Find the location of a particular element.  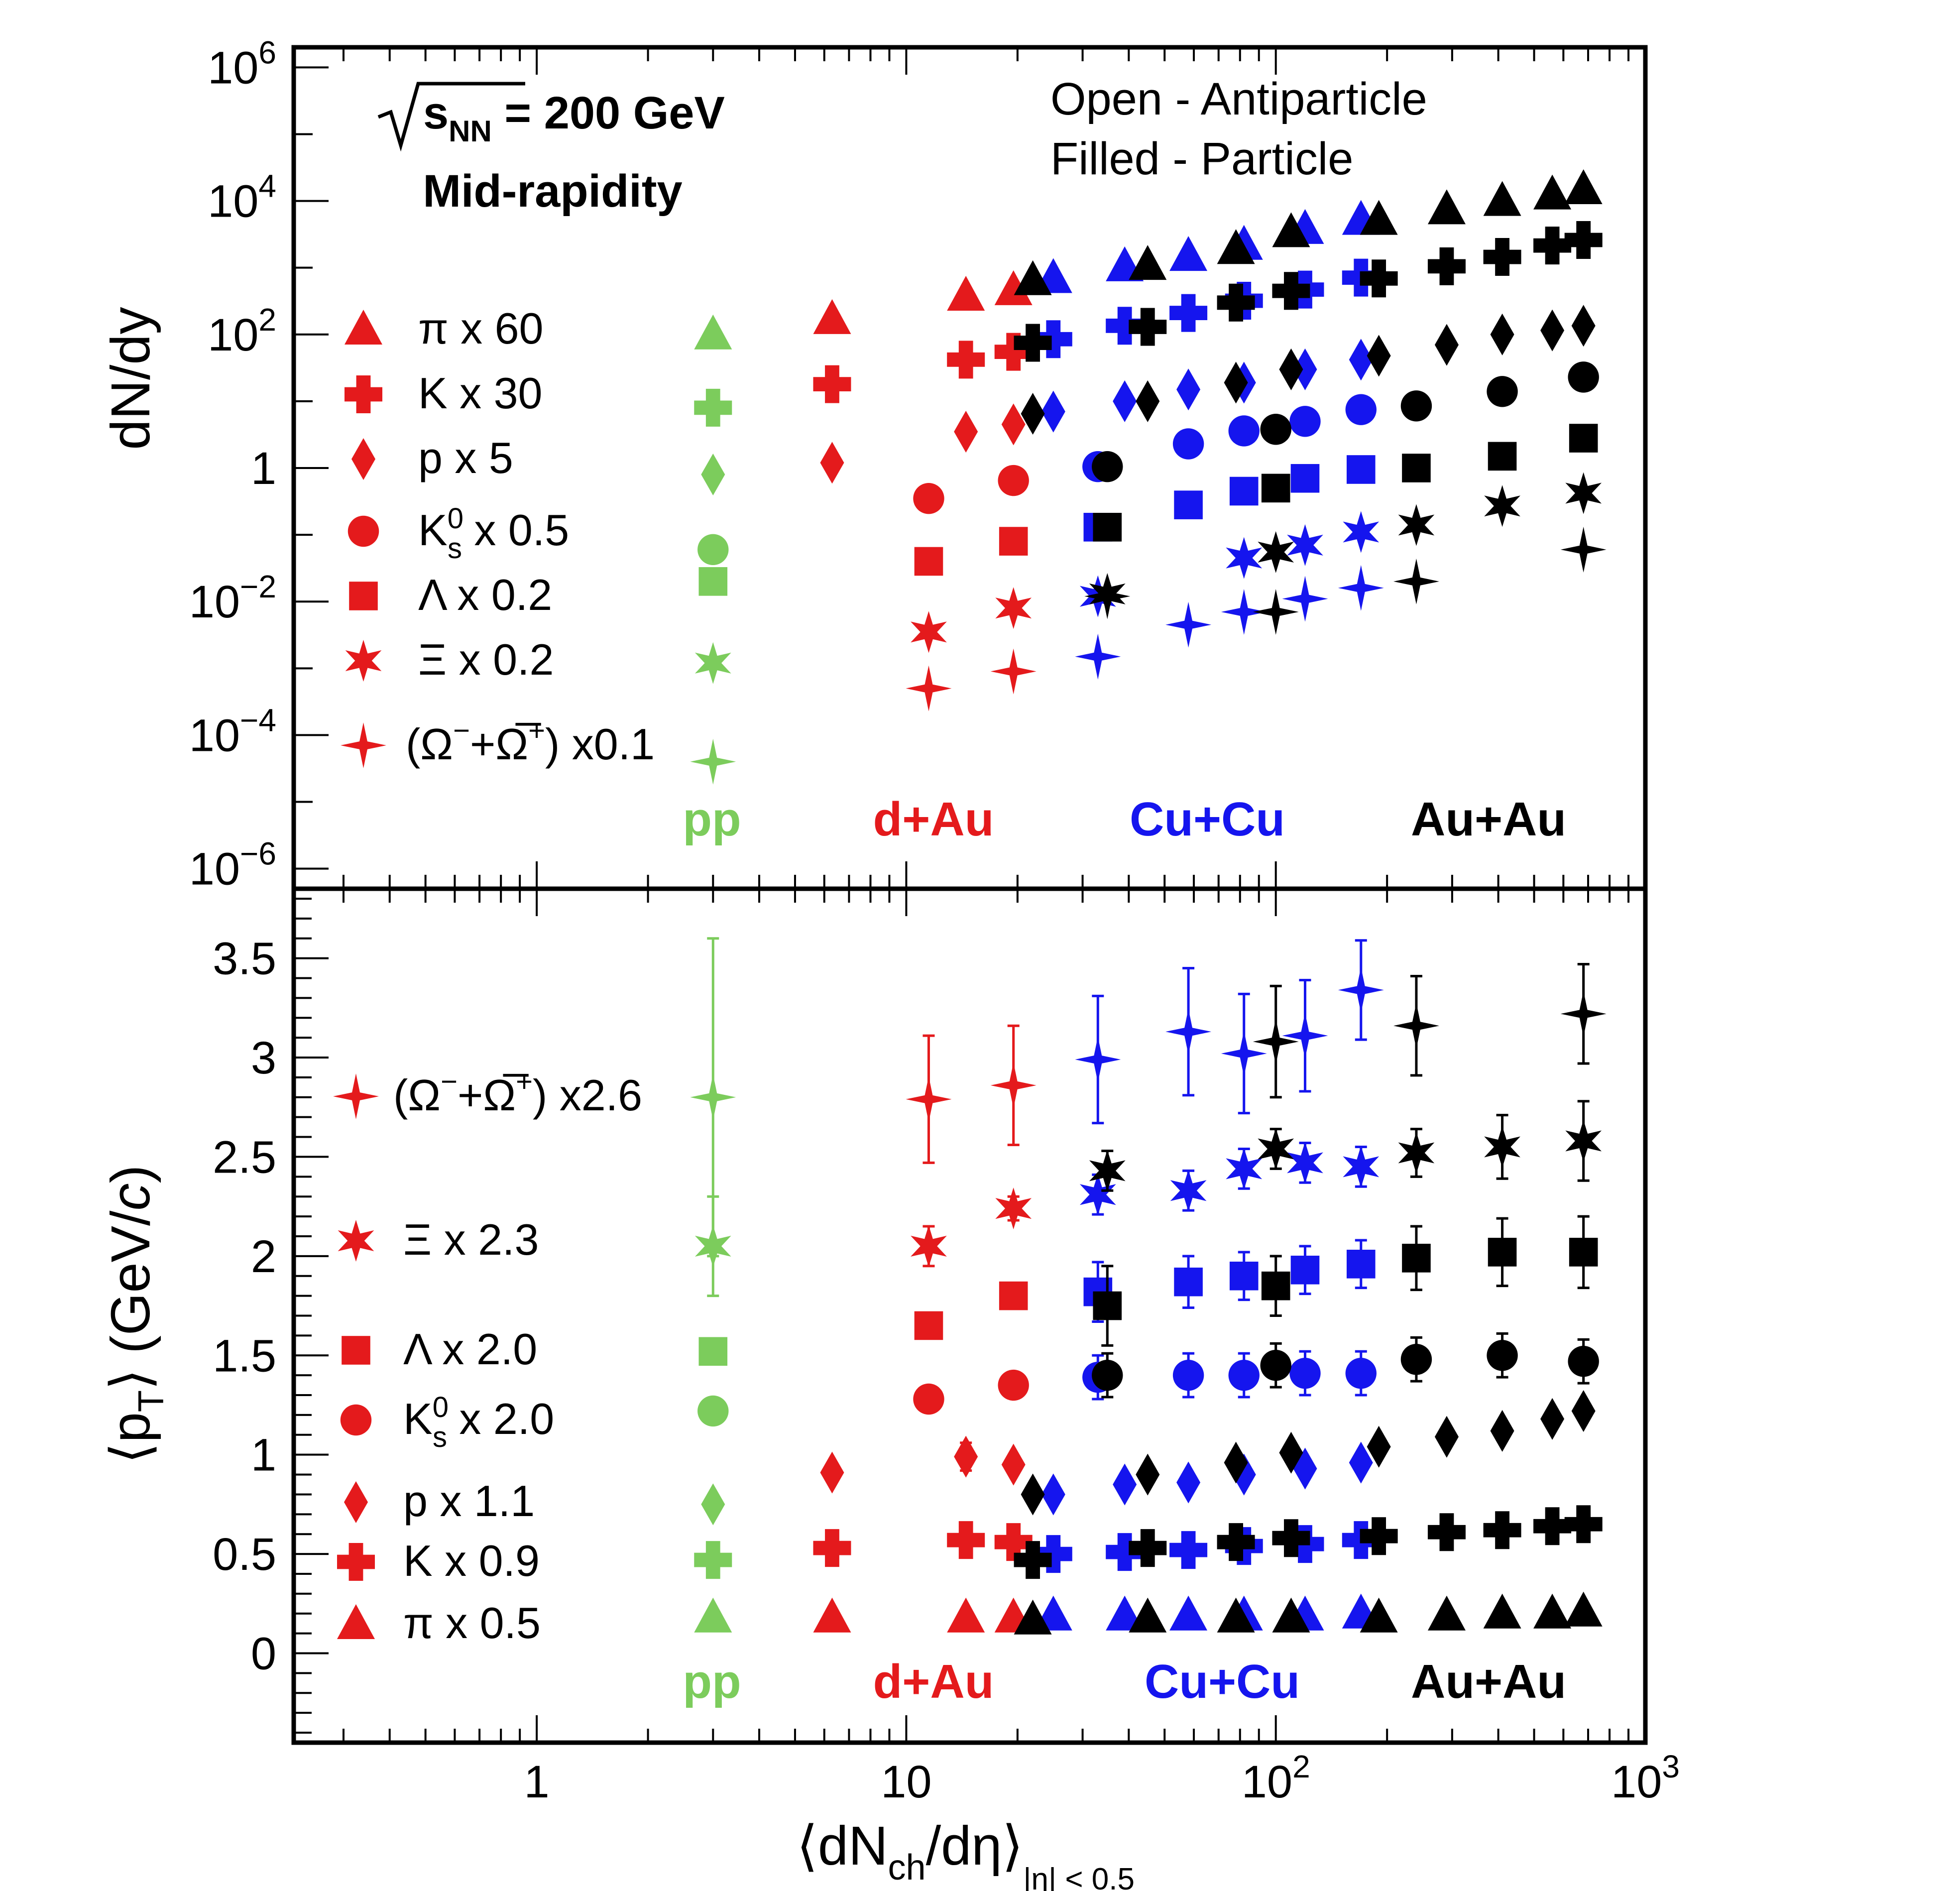

bottom-y-tick-label: 2.5 is located at coordinates (245, 1157).